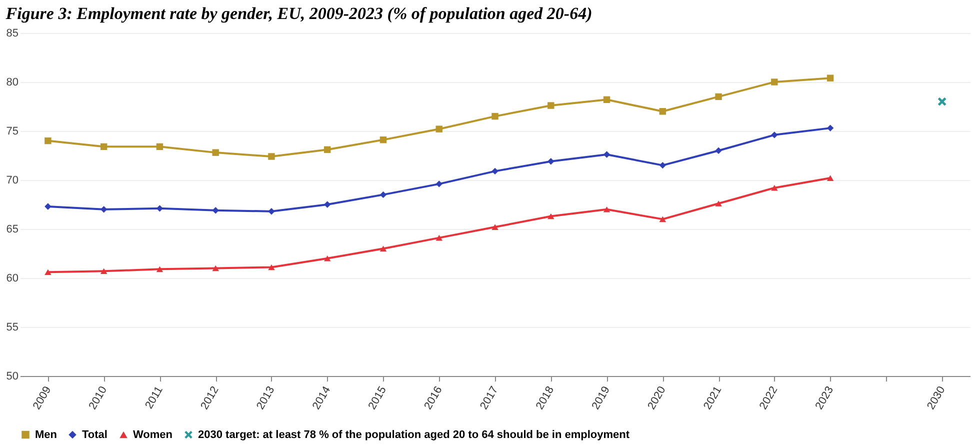 The height and width of the screenshot is (445, 975). Describe the element at coordinates (12, 278) in the screenshot. I see `y-tick-label: 60` at that location.